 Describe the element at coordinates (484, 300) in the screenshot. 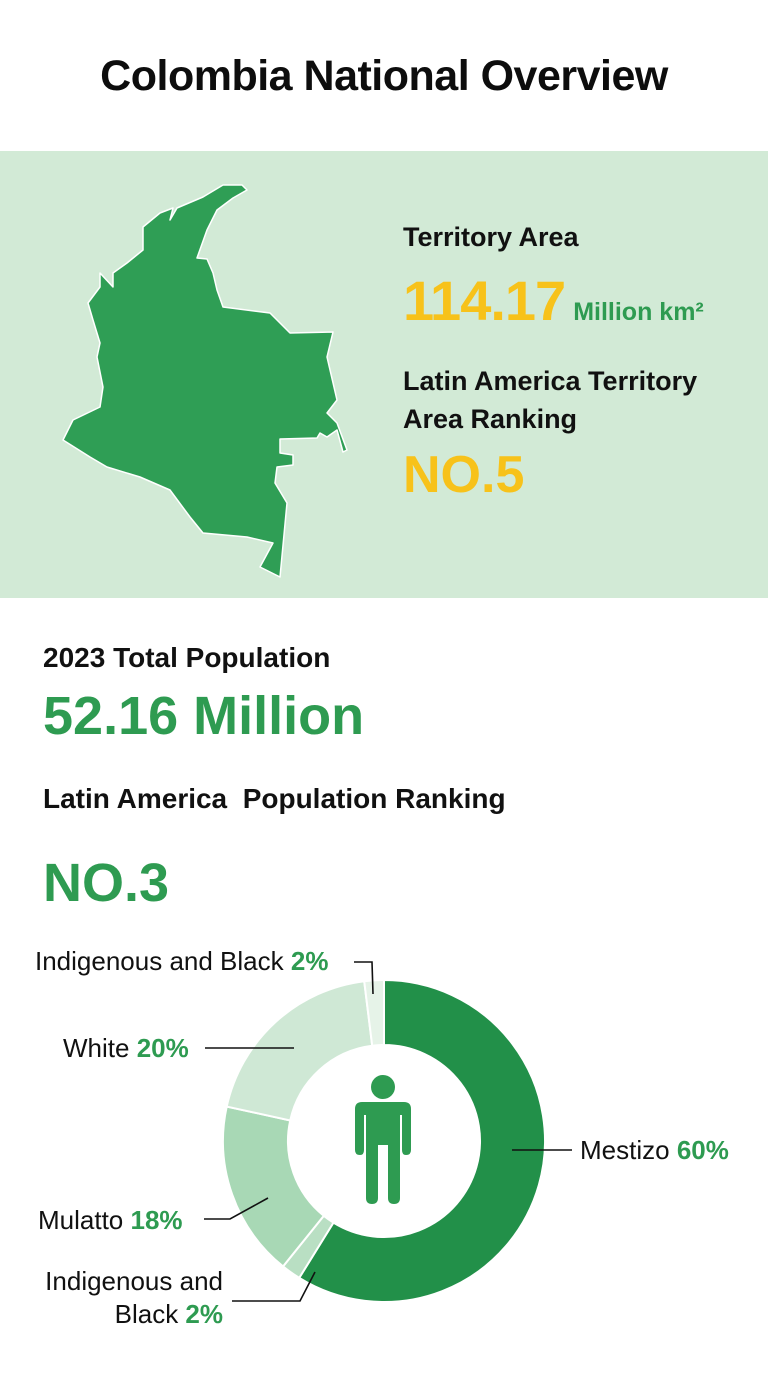

I see `area-number: 114.17` at that location.